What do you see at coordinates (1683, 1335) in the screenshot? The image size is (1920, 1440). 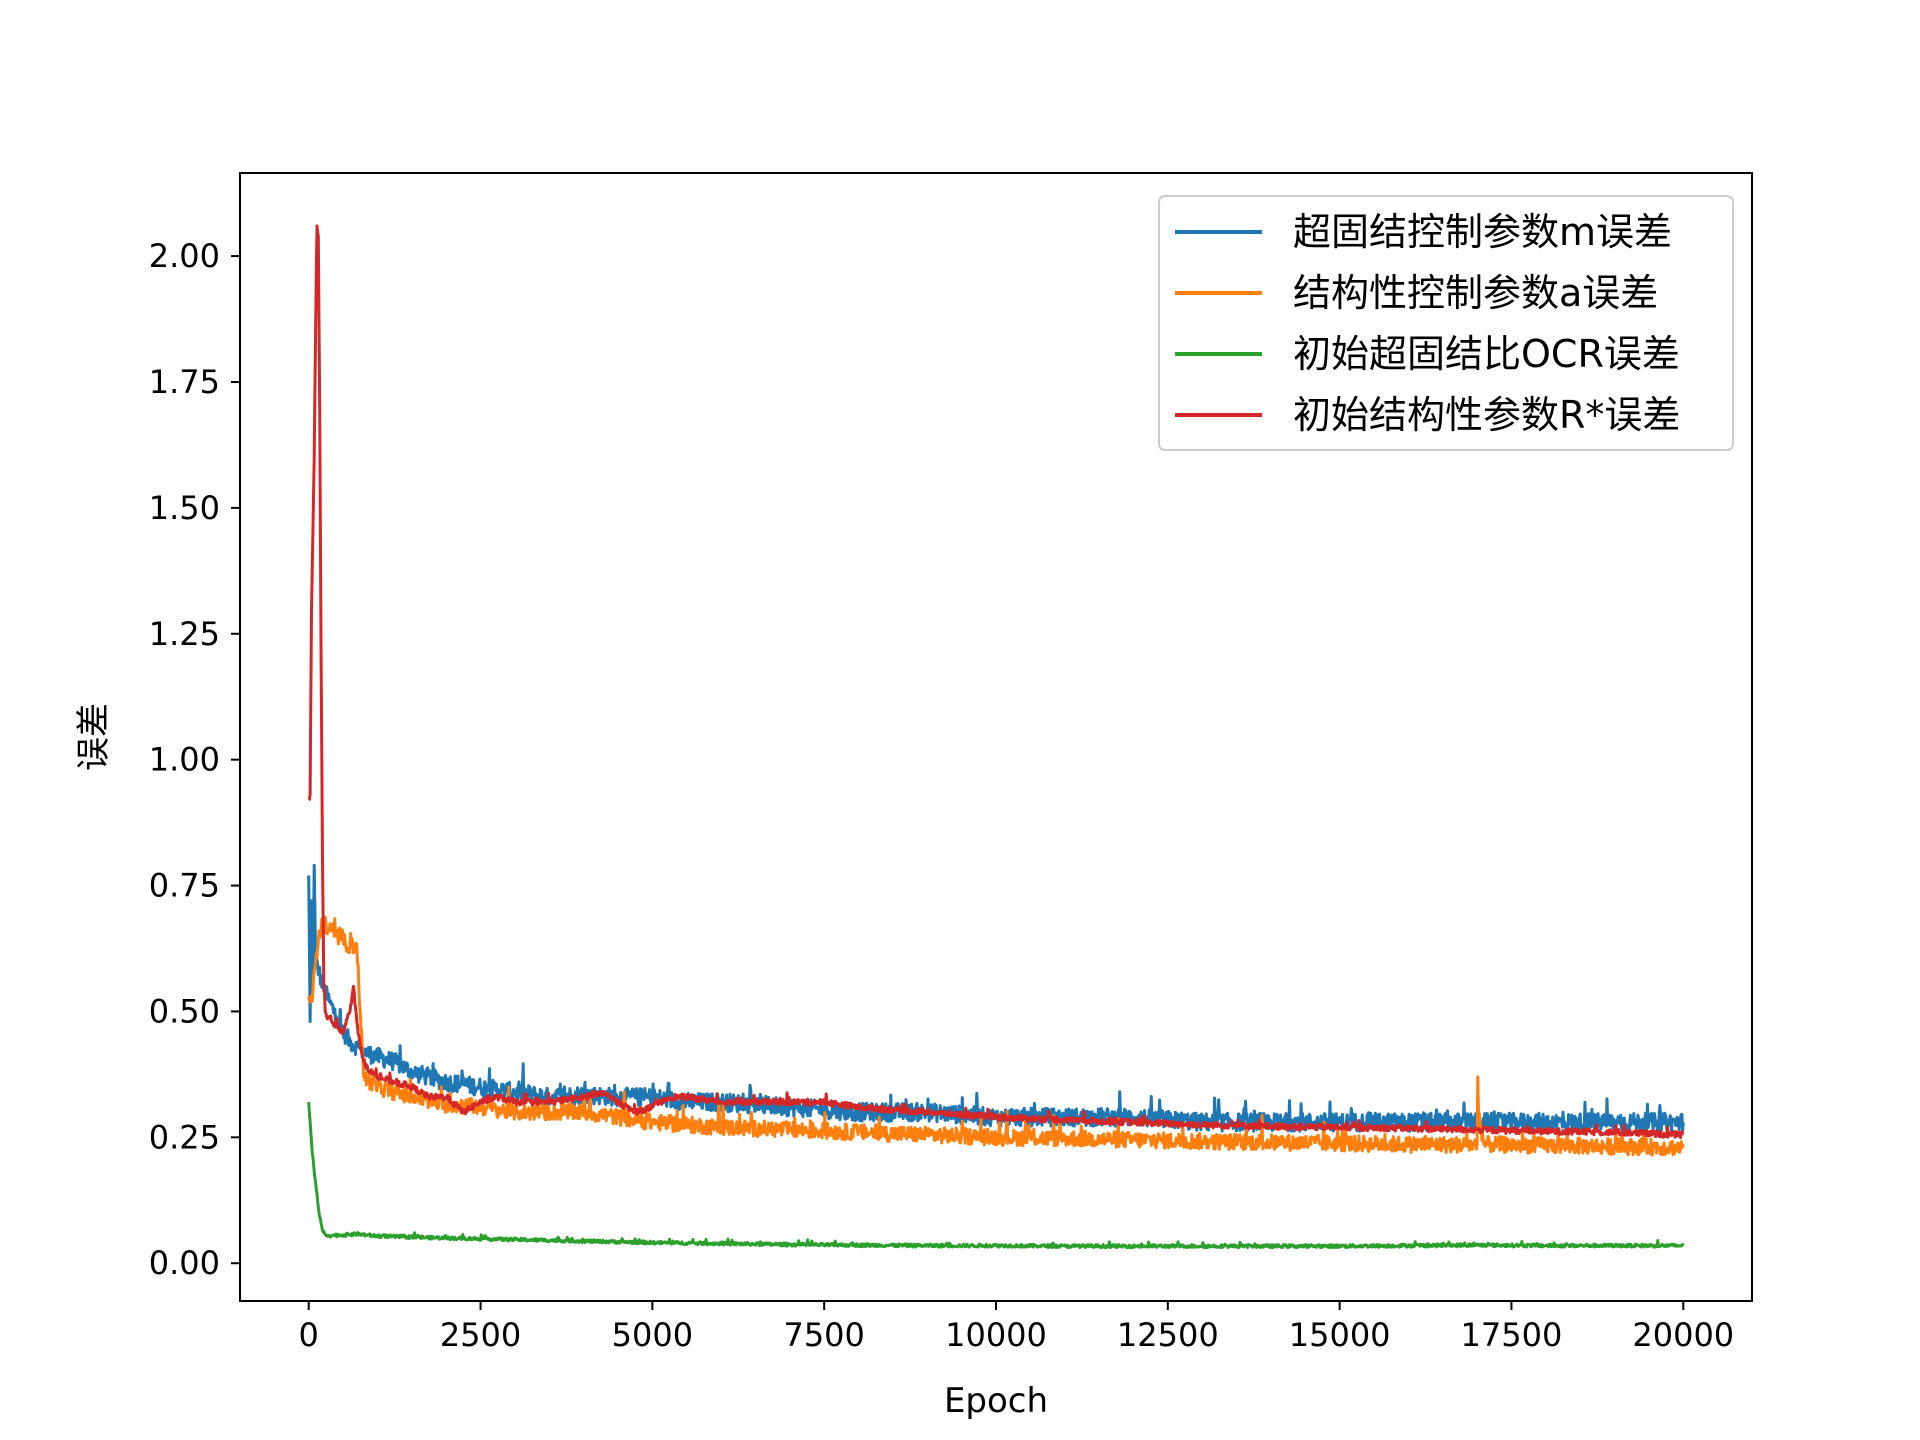 I see `x-tick-label: 20000` at bounding box center [1683, 1335].